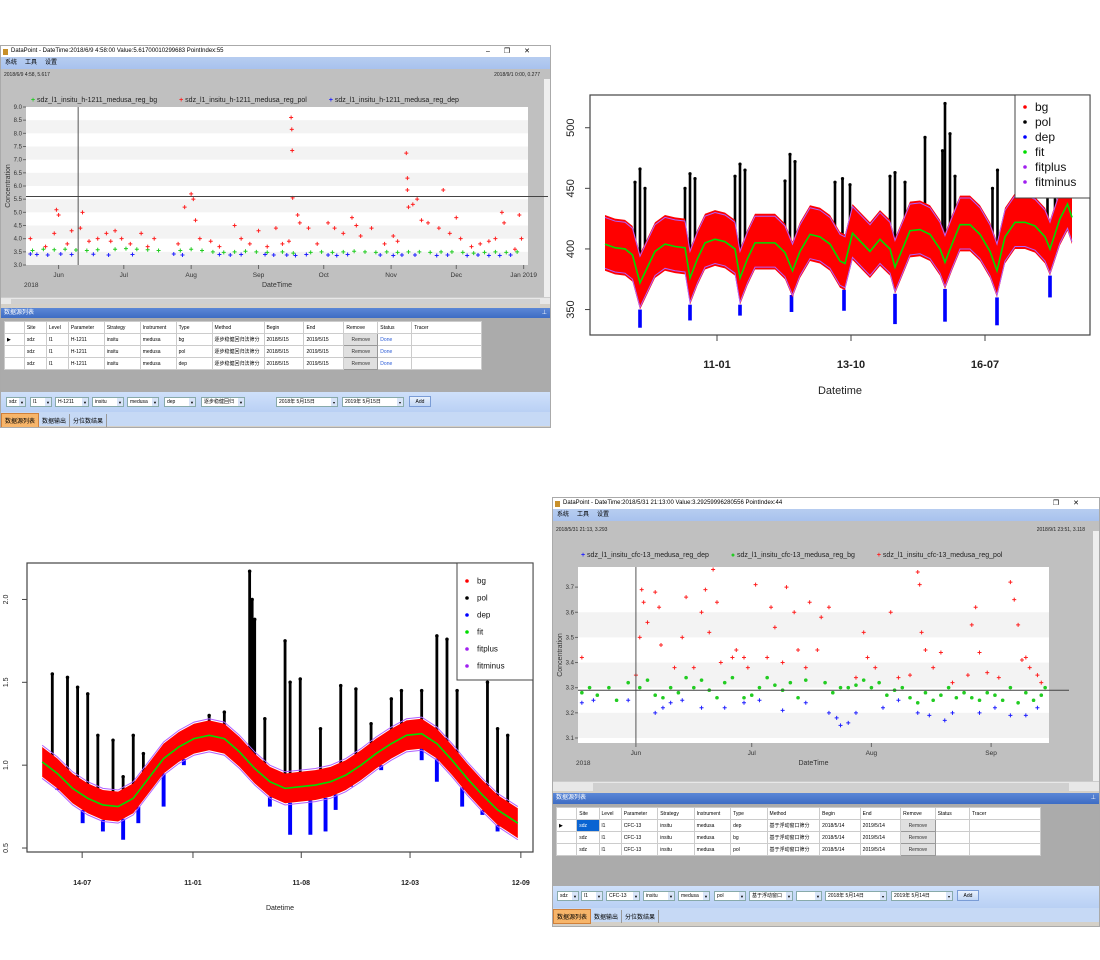  I want to click on legend-item-pol: + sdz_l1_insitu_h-1211_medusa_reg_pol, so click(243, 100).